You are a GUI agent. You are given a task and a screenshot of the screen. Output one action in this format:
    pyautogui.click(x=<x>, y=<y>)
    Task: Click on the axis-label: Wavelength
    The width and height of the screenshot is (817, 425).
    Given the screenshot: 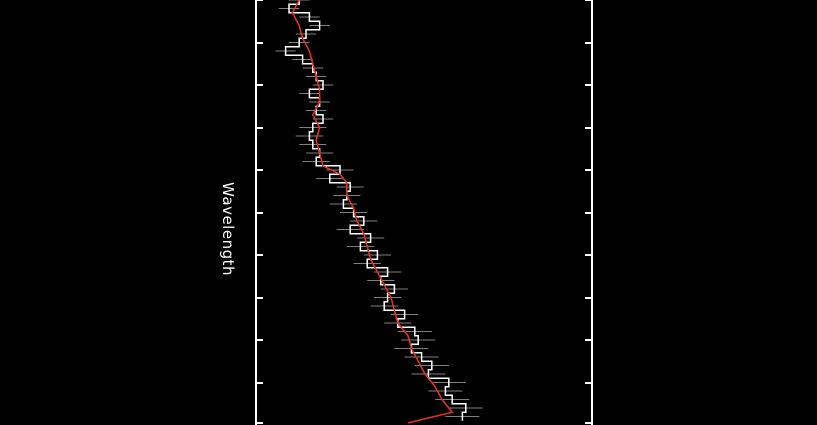 What is the action you would take?
    pyautogui.click(x=228, y=229)
    